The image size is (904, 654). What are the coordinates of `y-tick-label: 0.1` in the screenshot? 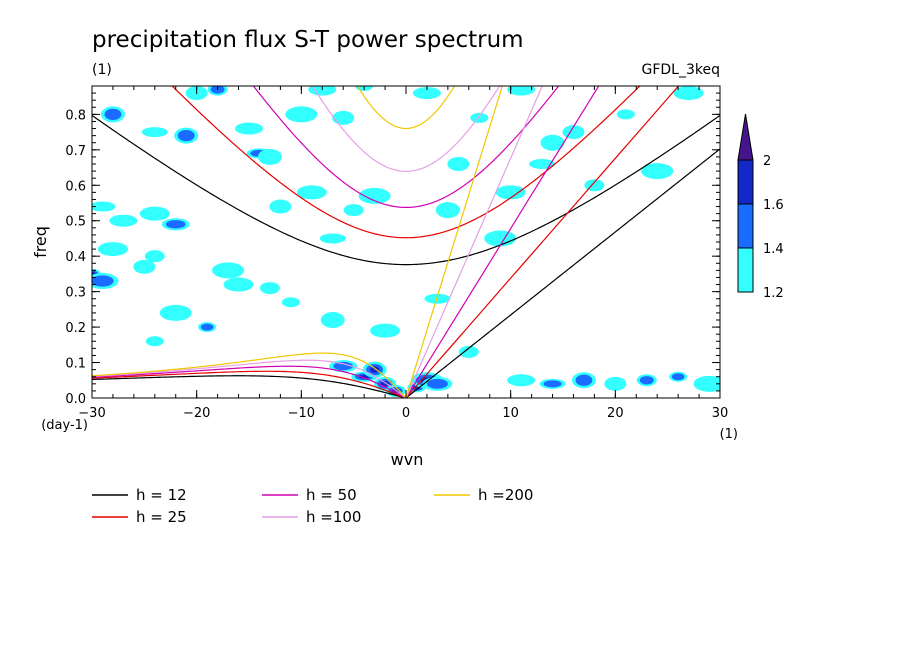 It's located at (75, 364).